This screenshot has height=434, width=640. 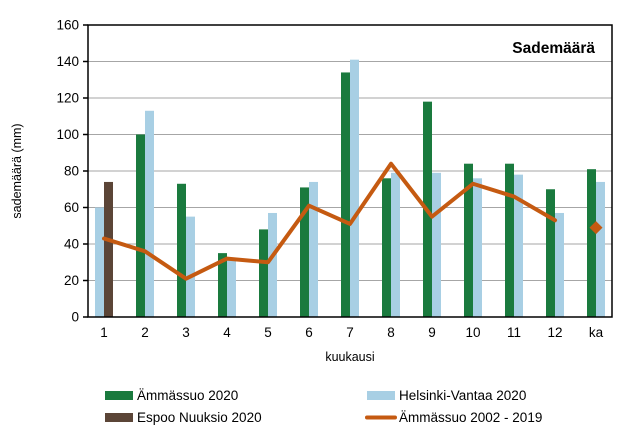 What do you see at coordinates (462, 395) in the screenshot?
I see `legend-label-helsinki-vantaa-2020: Helsinki-Vantaa 2020` at bounding box center [462, 395].